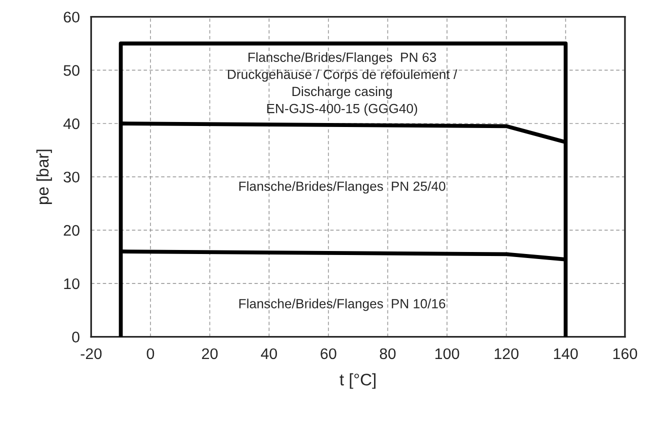  Describe the element at coordinates (506, 354) in the screenshot. I see `x-tick-label: 120` at that location.